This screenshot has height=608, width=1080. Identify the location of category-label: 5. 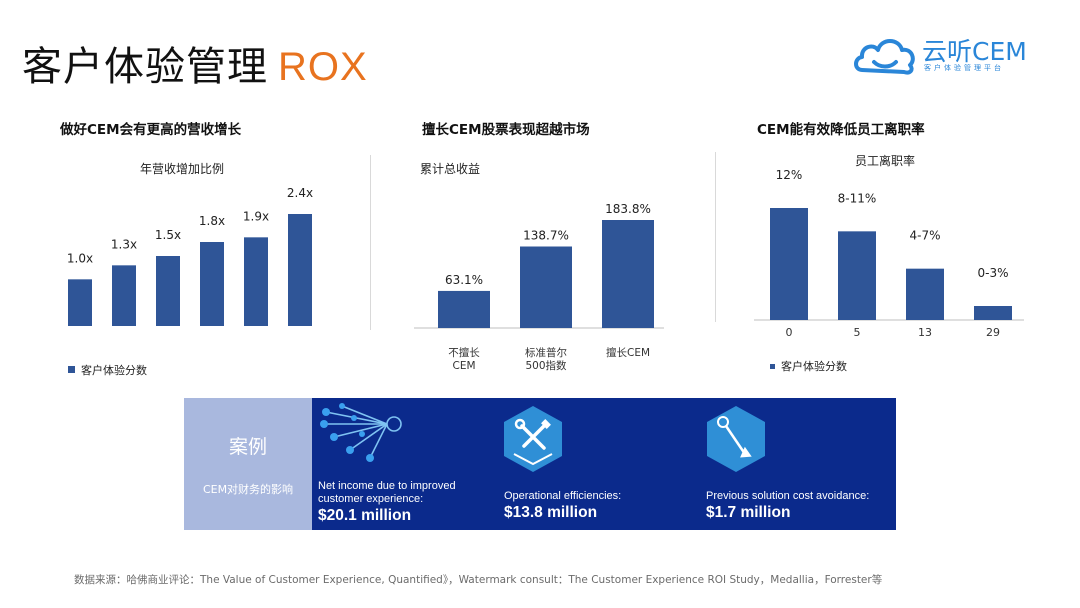
(857, 332).